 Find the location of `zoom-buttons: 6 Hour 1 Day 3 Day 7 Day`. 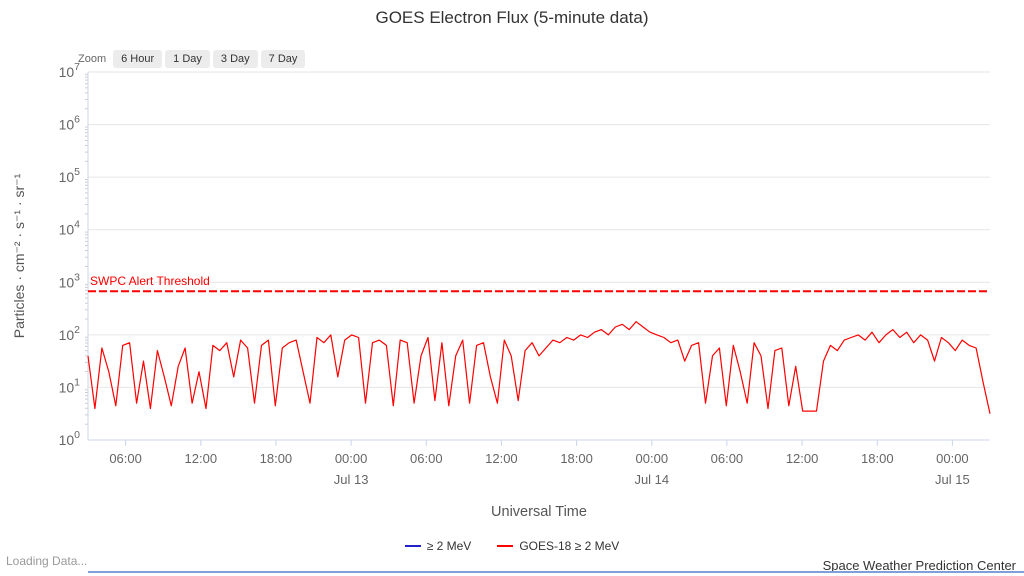

zoom-buttons: 6 Hour 1 Day 3 Day 7 Day is located at coordinates (209, 59).